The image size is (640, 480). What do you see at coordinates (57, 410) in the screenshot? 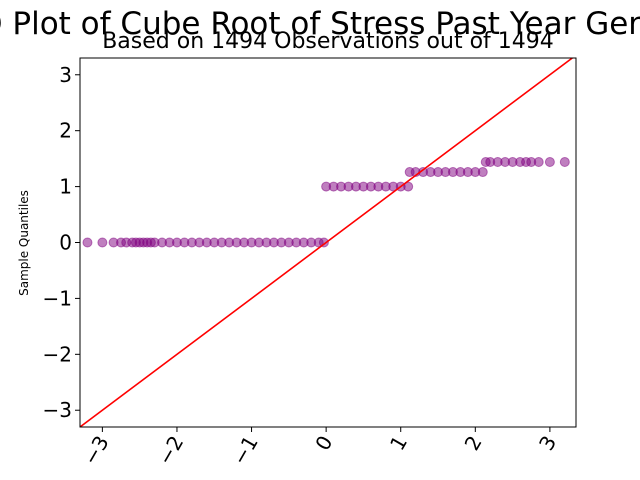
I see `y-tick-label: −3` at bounding box center [57, 410].